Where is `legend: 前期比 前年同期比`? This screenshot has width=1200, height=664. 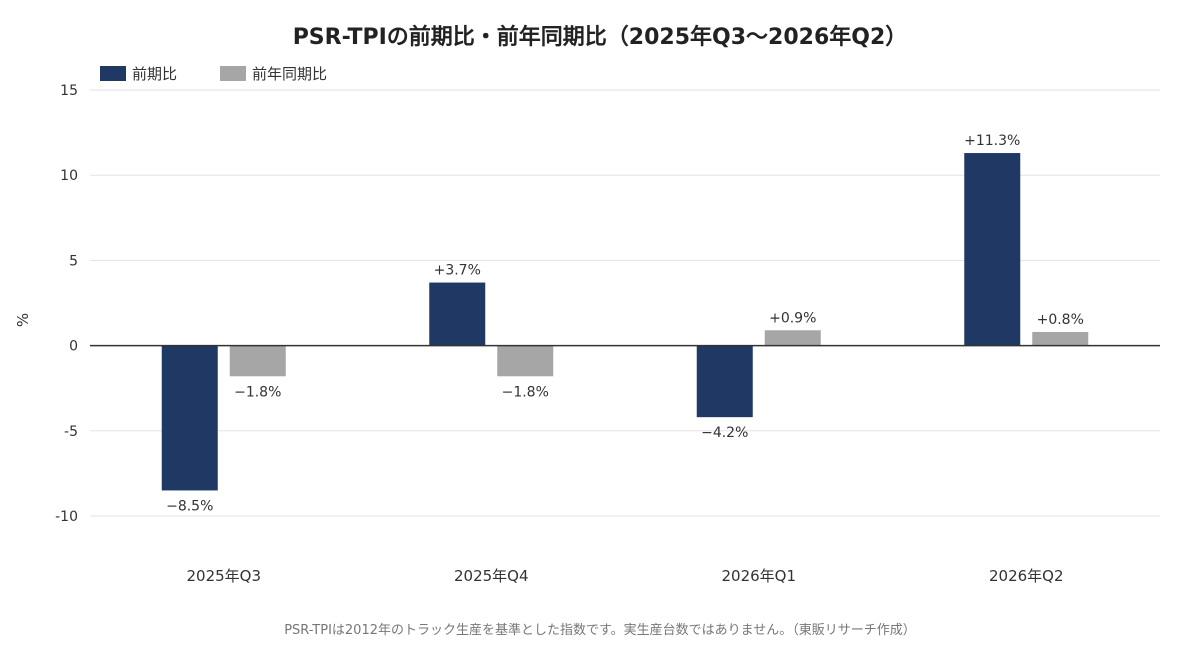 legend: 前期比 前年同期比 is located at coordinates (213, 74).